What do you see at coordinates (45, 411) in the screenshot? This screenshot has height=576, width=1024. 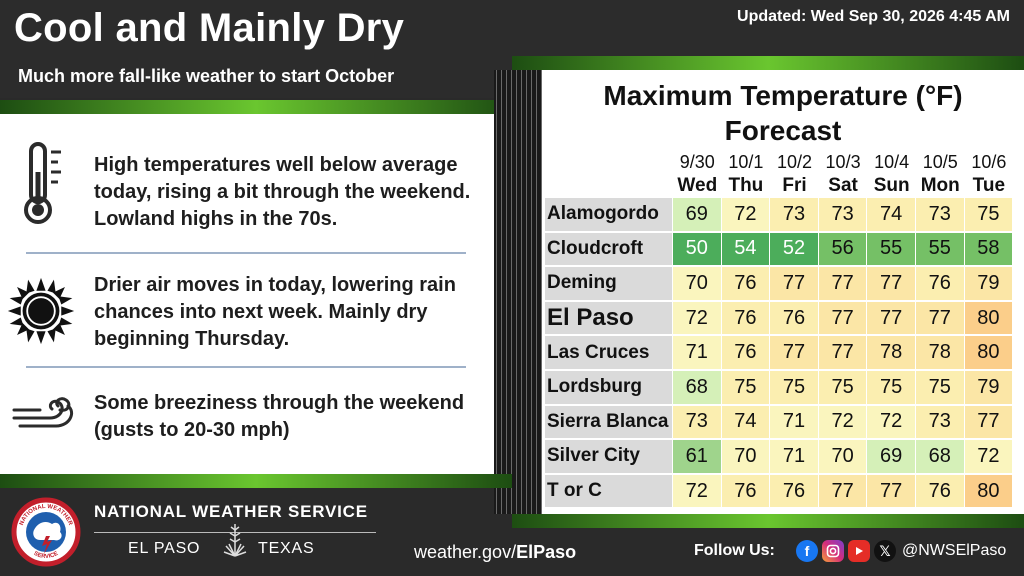 I see `wind-icon` at bounding box center [45, 411].